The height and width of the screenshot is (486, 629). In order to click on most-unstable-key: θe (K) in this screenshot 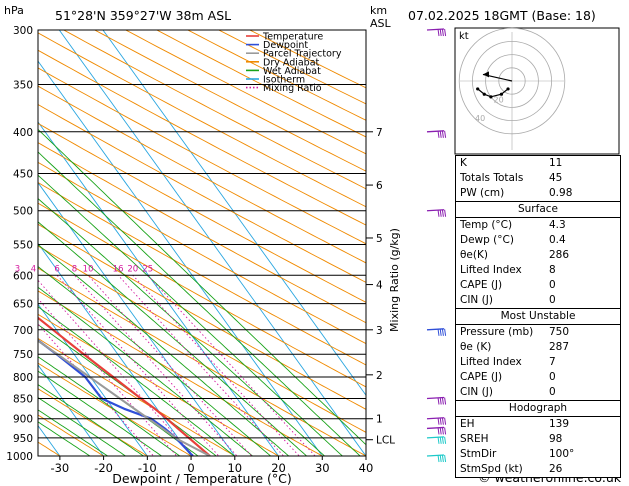, I will do `click(476, 347)`.